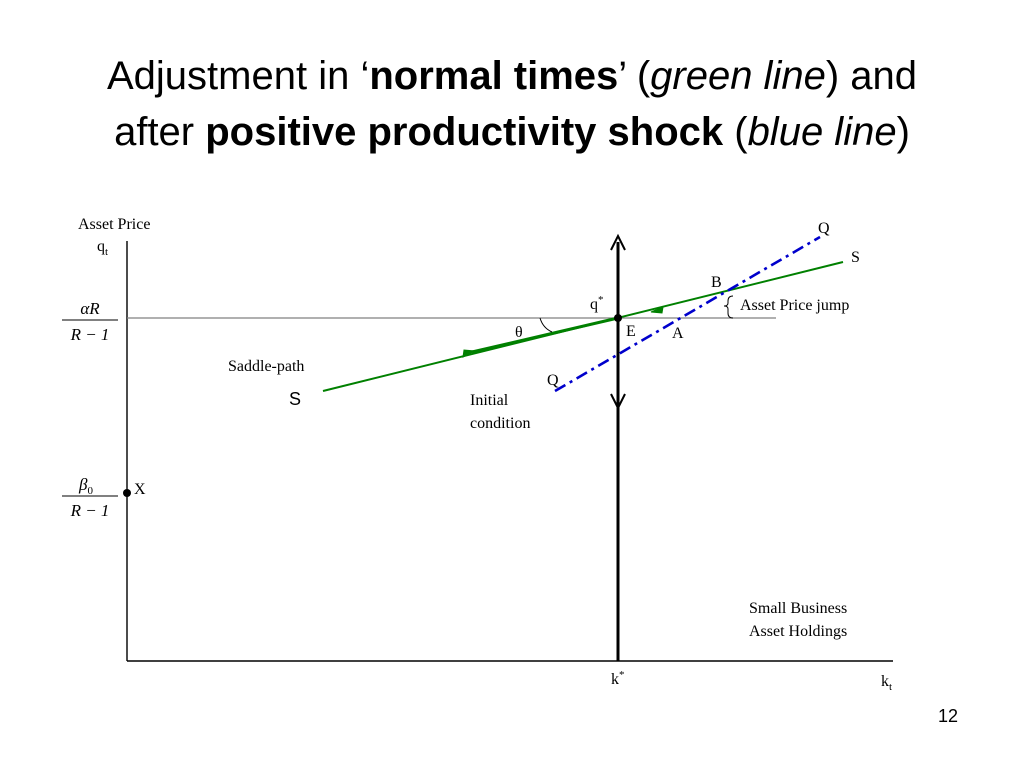 This screenshot has height=768, width=1024. Describe the element at coordinates (545, 335) in the screenshot. I see `saddle-path-thick-segment` at that location.